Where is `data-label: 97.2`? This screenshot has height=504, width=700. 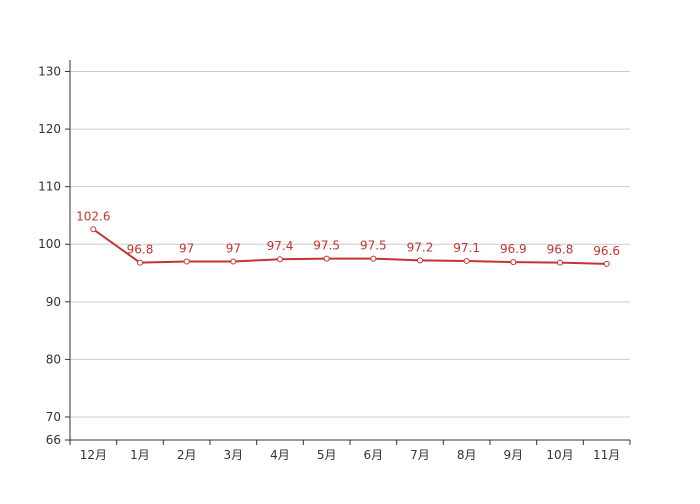 data-label: 97.2 is located at coordinates (420, 247).